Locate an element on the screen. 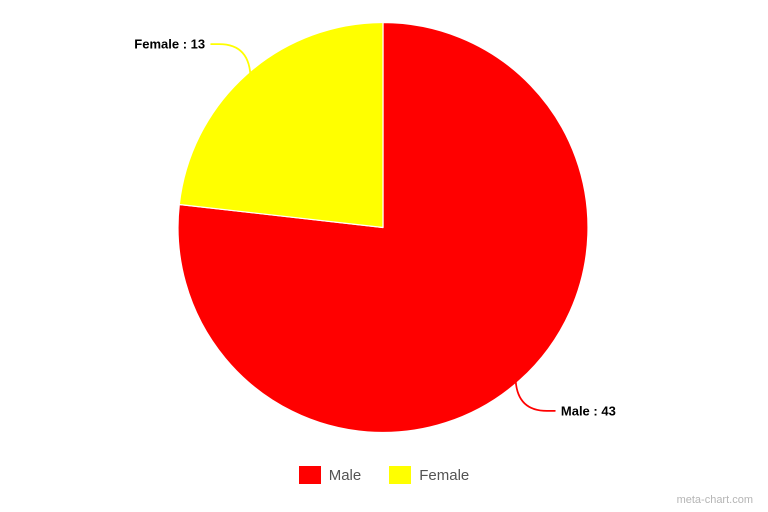  legend-label-male: Male is located at coordinates (345, 475).